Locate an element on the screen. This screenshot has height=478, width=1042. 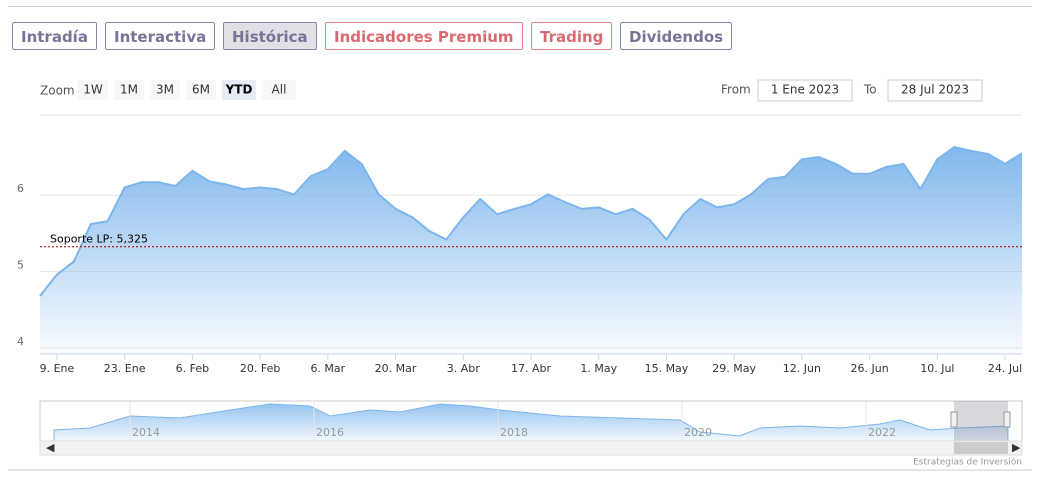
x-tick-label: 20. Mar is located at coordinates (396, 368).